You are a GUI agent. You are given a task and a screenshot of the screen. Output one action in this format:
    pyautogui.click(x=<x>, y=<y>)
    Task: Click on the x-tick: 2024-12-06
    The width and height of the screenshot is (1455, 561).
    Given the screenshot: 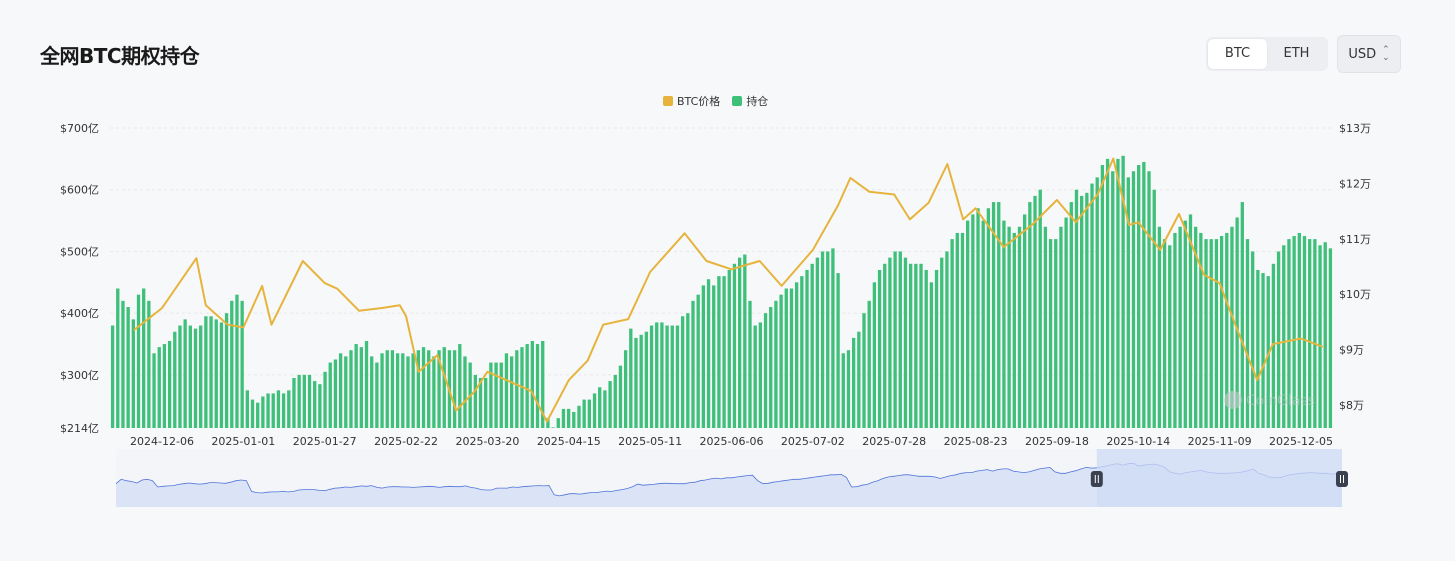 What is the action you would take?
    pyautogui.click(x=162, y=441)
    